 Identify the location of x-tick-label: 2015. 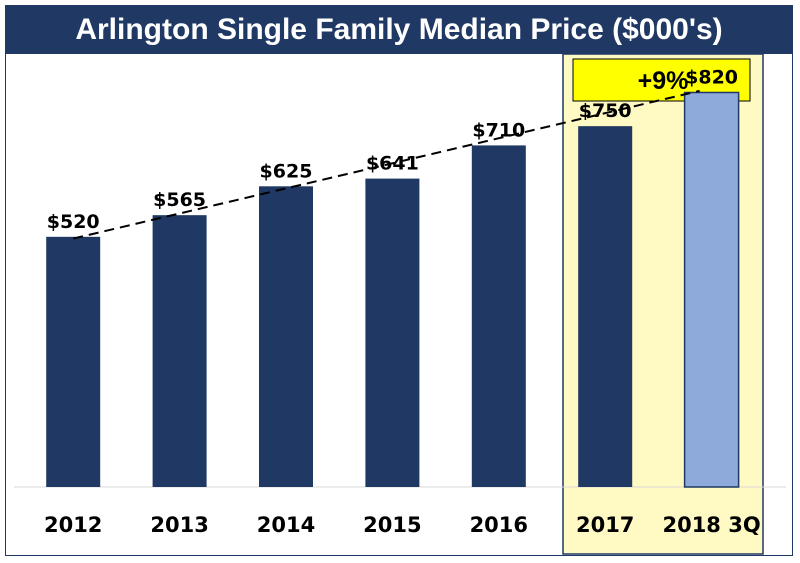
(392, 525).